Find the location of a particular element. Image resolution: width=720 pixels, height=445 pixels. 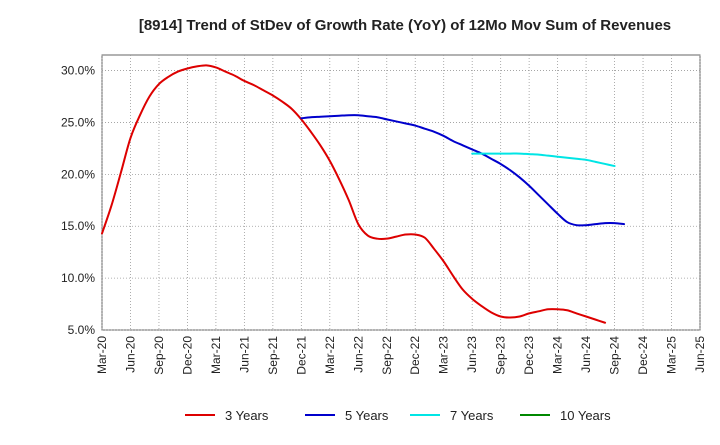

series-line-5-years is located at coordinates (463, 170).